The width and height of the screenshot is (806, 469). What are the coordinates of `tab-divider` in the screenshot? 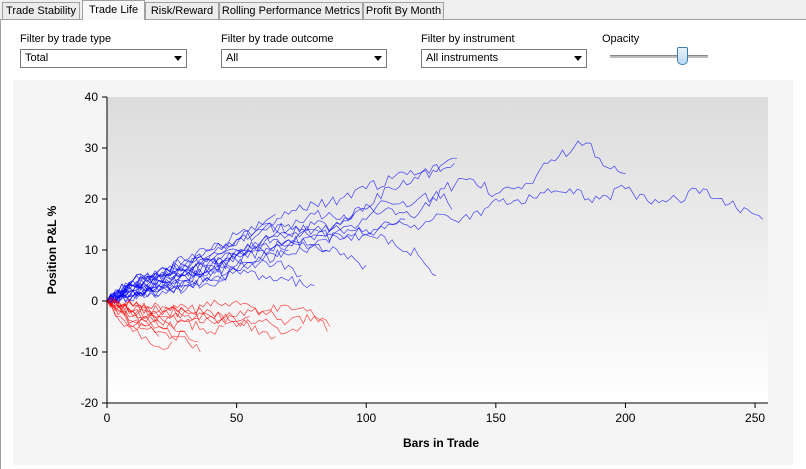 It's located at (403, 19).